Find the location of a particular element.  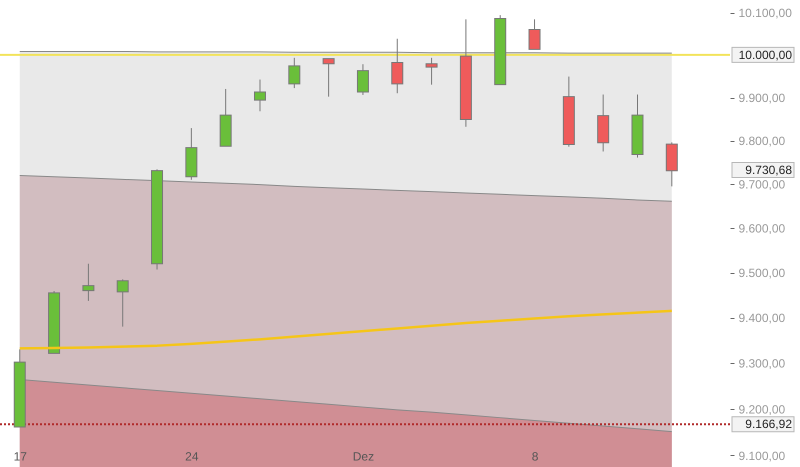

y-tick-label: 9.900,00 is located at coordinates (762, 98).